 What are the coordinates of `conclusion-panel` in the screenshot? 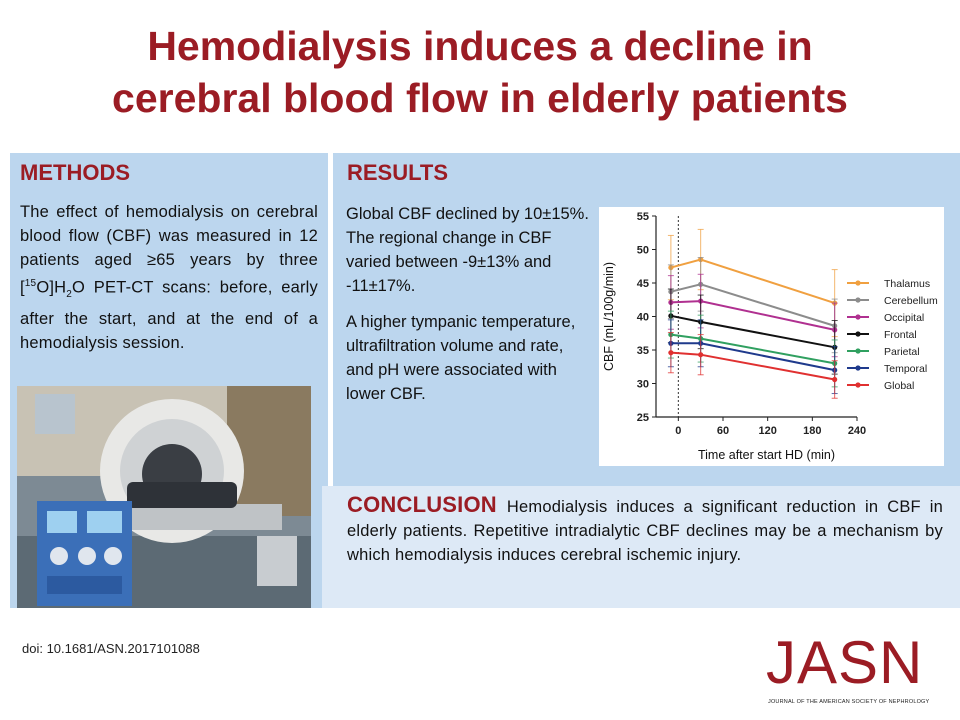 It's located at (641, 547).